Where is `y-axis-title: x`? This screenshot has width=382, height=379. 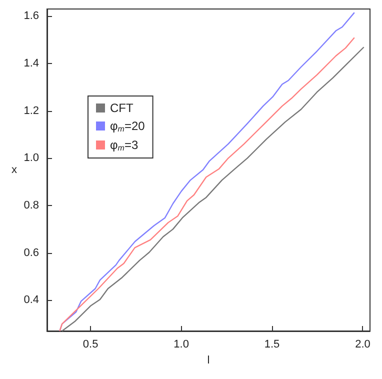 y-axis-title: x is located at coordinates (15, 170).